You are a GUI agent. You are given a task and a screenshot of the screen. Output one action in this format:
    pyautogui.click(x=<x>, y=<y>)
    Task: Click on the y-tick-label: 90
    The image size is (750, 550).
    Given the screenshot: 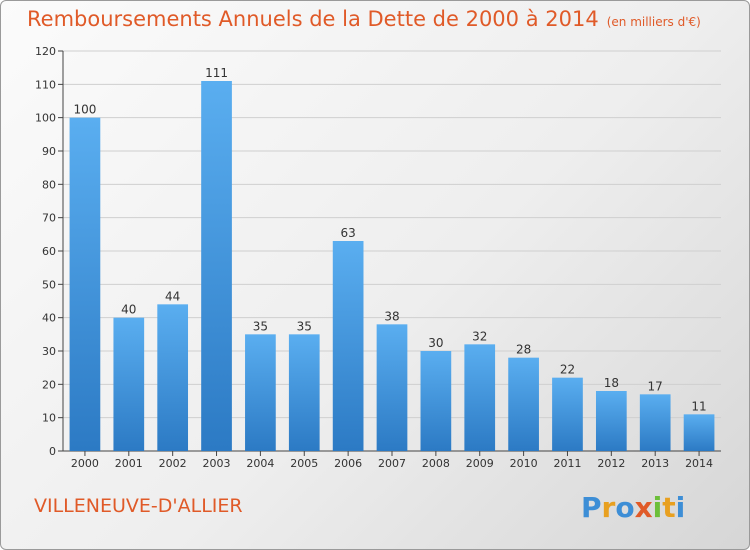 What is the action you would take?
    pyautogui.click(x=49, y=151)
    